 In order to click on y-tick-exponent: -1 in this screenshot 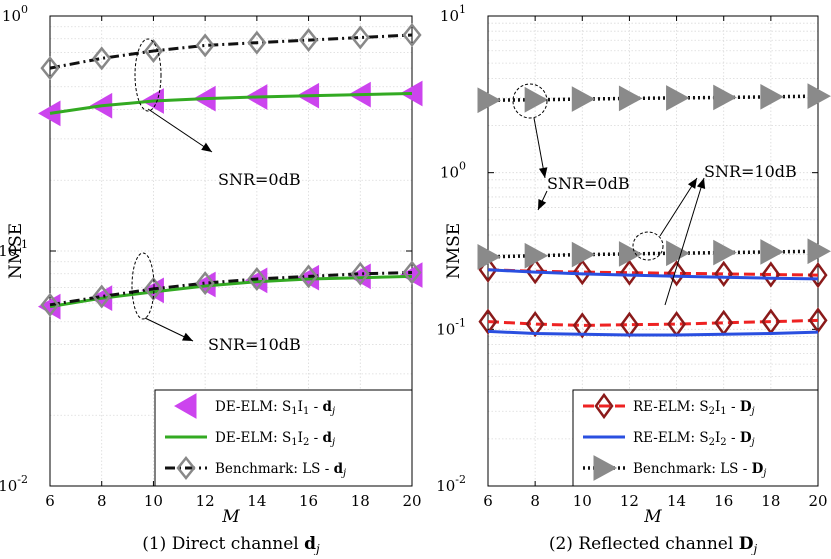, I will do `click(22, 244)`.